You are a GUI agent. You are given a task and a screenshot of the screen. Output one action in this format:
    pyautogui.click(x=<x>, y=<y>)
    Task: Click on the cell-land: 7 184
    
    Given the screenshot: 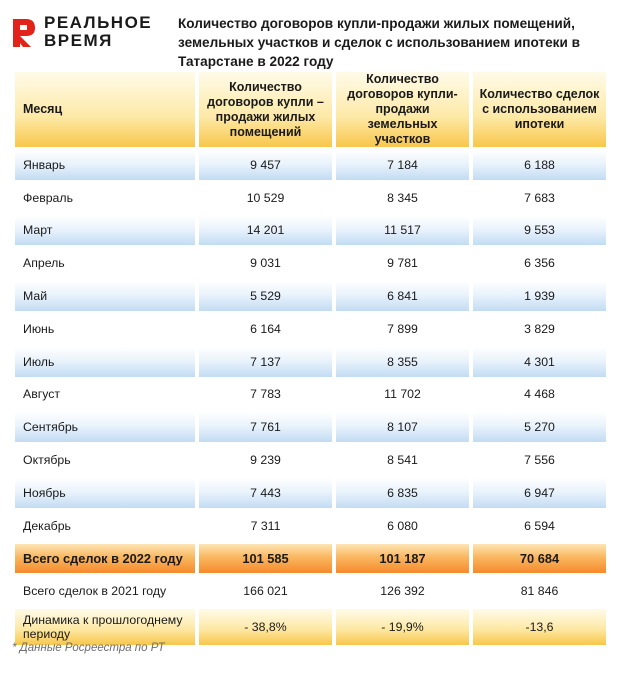 What is the action you would take?
    pyautogui.click(x=402, y=165)
    